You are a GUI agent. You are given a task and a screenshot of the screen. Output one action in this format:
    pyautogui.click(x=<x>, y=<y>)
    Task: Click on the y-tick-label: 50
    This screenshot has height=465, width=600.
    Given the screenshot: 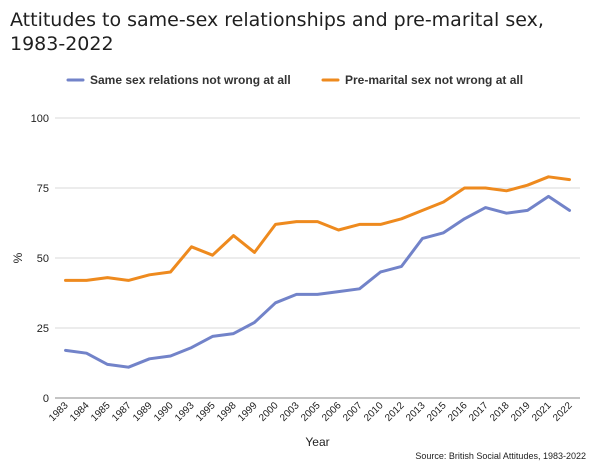 What is the action you would take?
    pyautogui.click(x=43, y=259)
    